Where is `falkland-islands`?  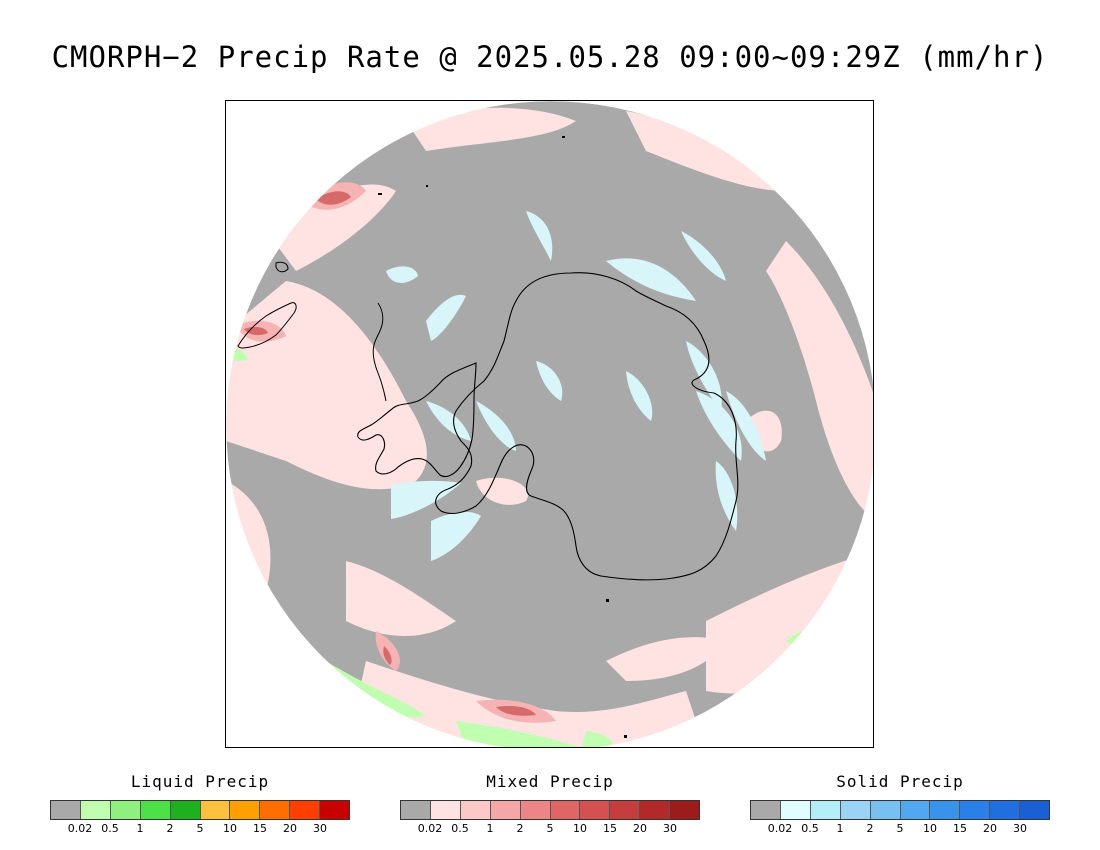
falkland-islands is located at coordinates (282, 267).